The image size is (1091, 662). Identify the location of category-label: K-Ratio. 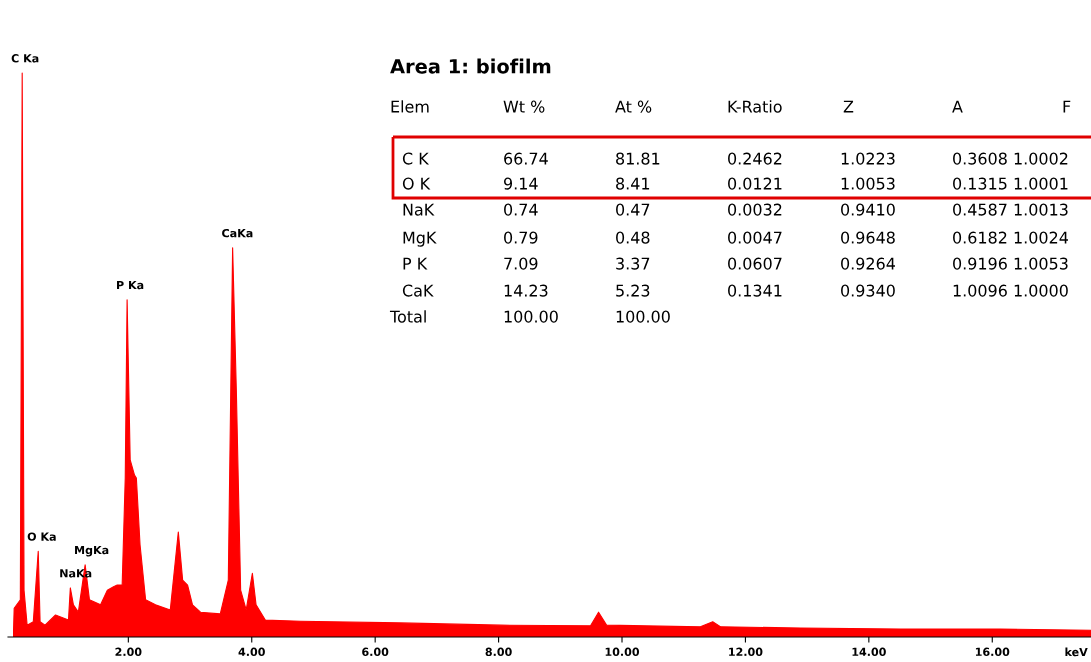
(755, 106).